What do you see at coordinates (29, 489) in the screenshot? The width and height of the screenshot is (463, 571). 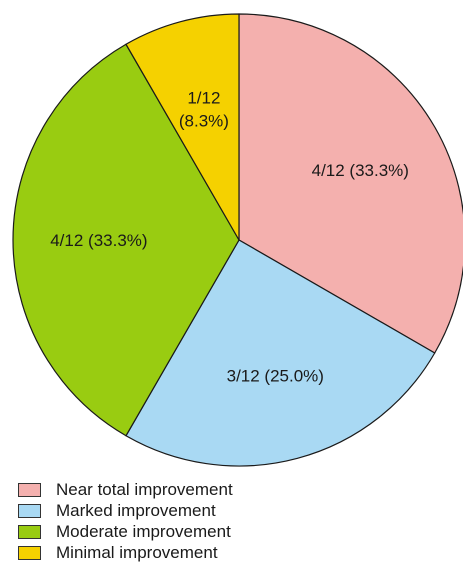 I see `legend-swatch-near-total` at bounding box center [29, 489].